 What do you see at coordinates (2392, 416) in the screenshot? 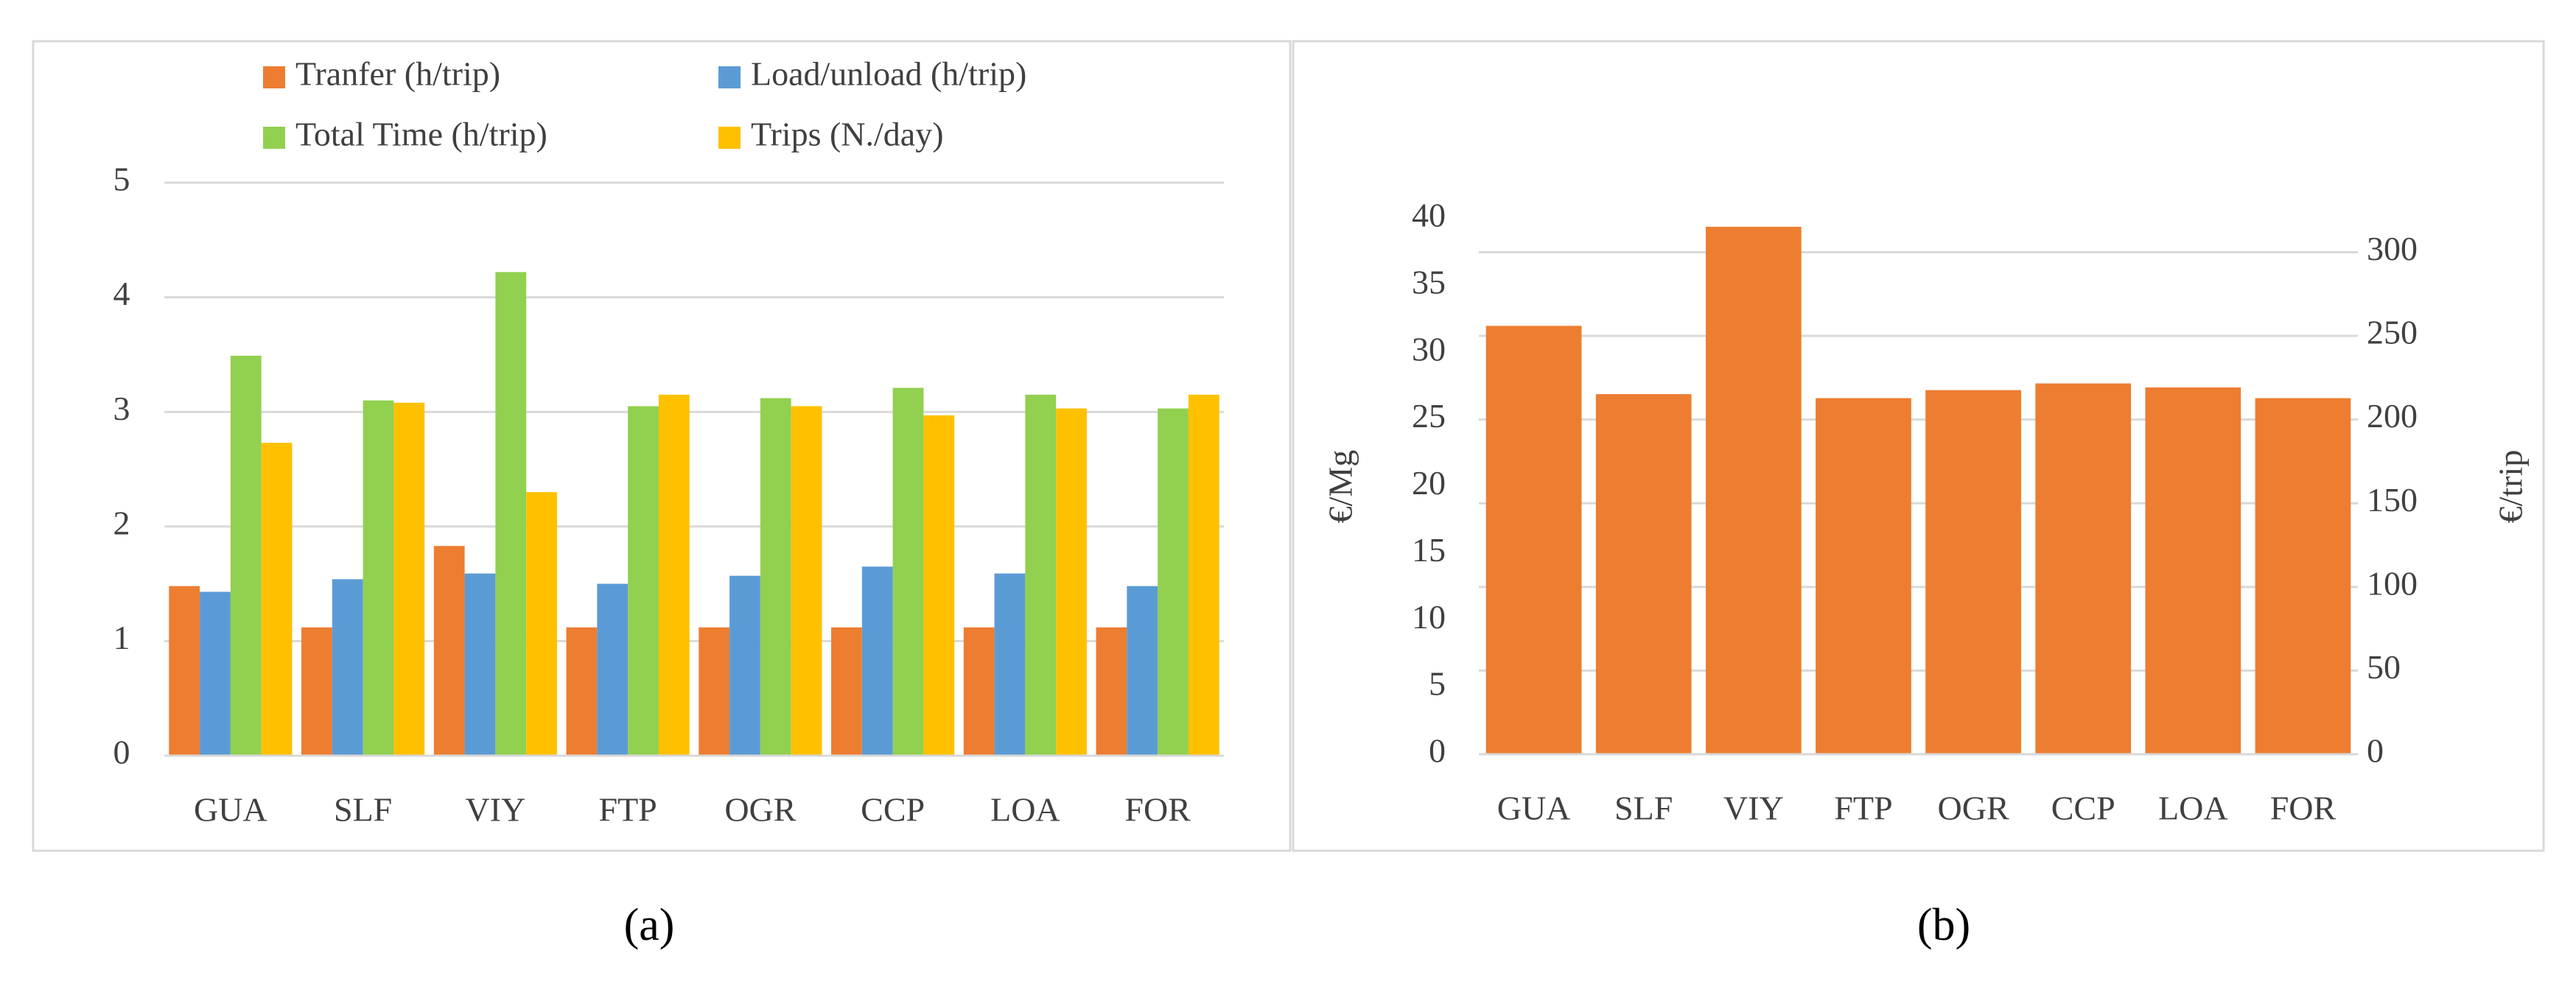
I see `y2-tick-label: 200` at bounding box center [2392, 416].